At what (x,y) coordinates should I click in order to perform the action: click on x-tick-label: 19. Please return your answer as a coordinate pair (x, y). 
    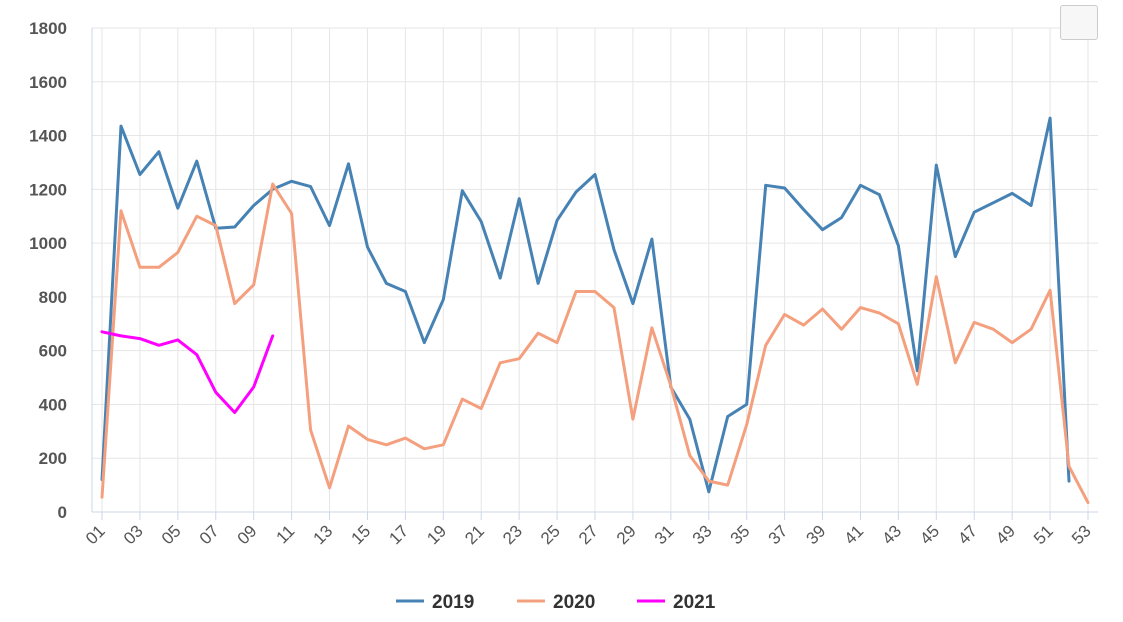
    Looking at the image, I should click on (436, 534).